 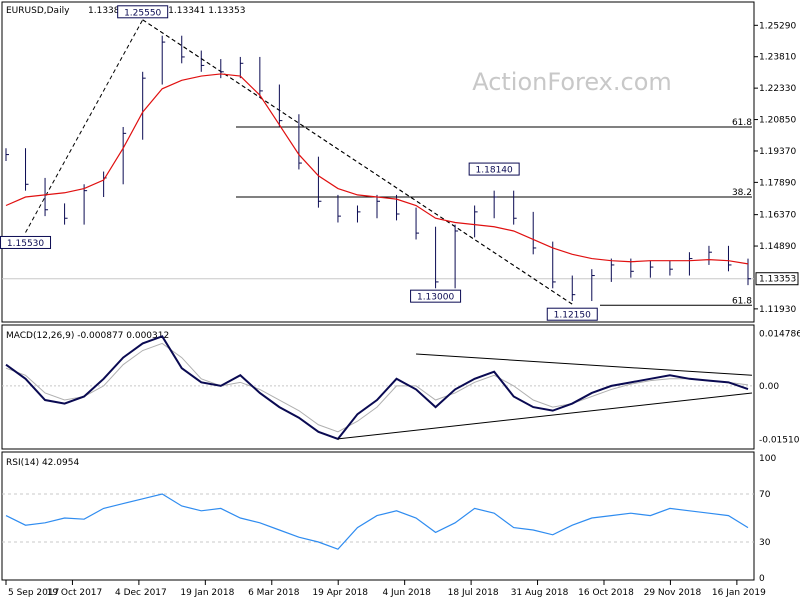 What do you see at coordinates (274, 593) in the screenshot?
I see `date-tick-label: 6 Mar 2018` at bounding box center [274, 593].